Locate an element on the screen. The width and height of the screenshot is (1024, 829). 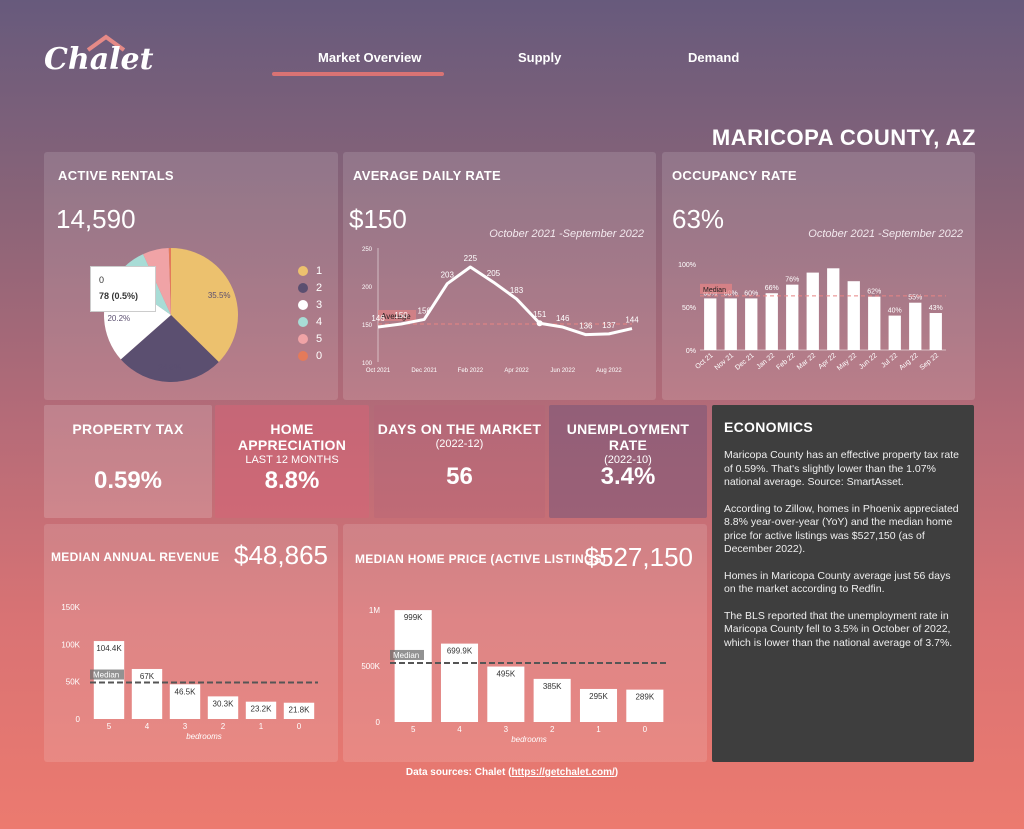
y-tick-label: 200 is located at coordinates (367, 288).